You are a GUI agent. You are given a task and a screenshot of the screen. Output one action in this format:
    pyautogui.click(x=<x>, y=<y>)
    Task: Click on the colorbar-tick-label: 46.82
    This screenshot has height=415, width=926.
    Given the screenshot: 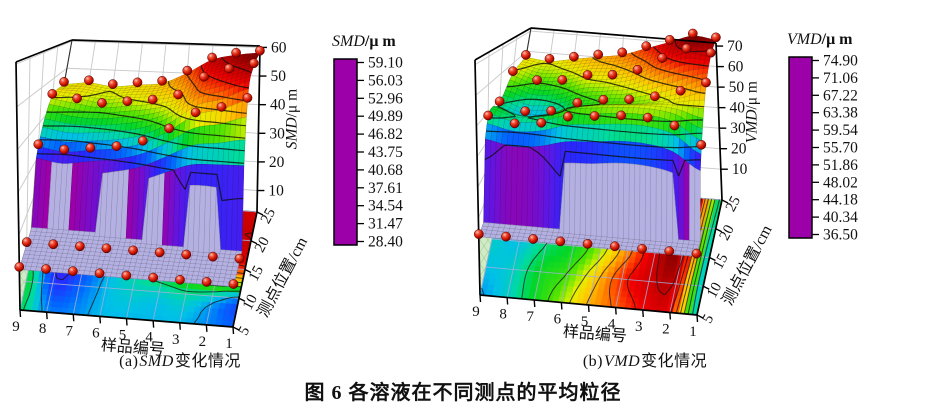 What is the action you would take?
    pyautogui.click(x=385, y=134)
    